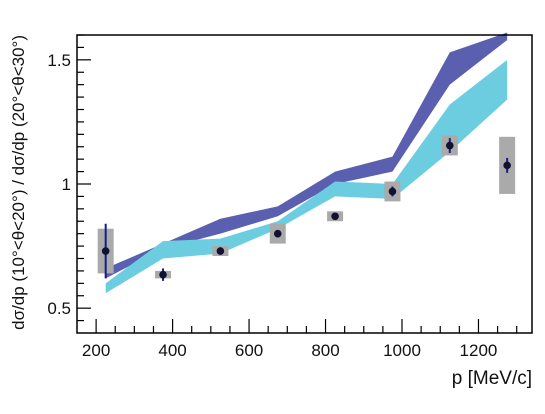 This screenshot has height=414, width=545. Describe the element at coordinates (66, 184) in the screenshot. I see `y-tick-label: 1` at that location.